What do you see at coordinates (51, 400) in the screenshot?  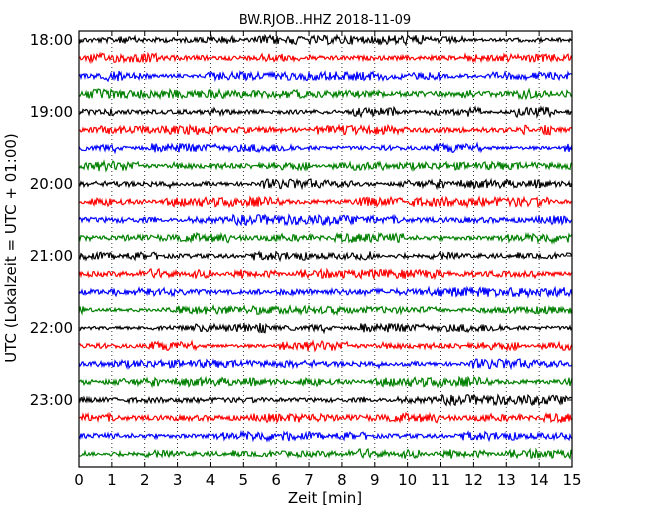 I see `y-tick-label: 23:00` at bounding box center [51, 400].